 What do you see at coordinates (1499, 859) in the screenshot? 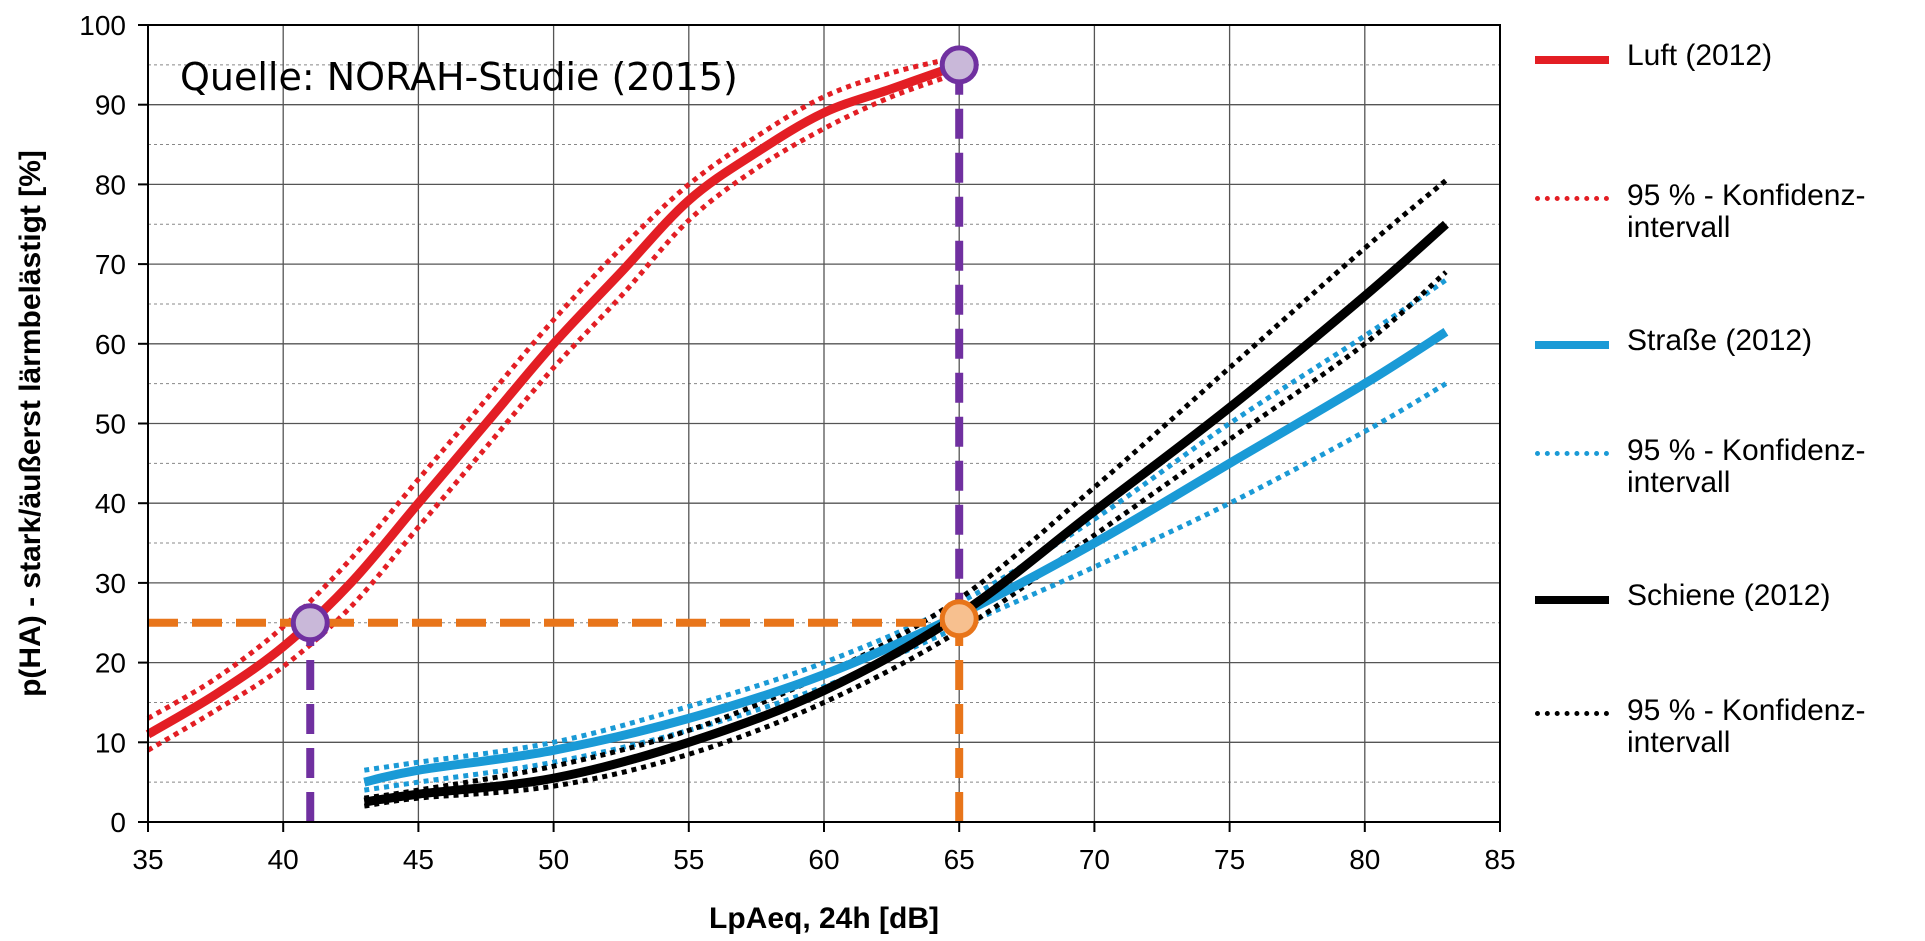
I see `x-tick-label: 85` at bounding box center [1499, 859].